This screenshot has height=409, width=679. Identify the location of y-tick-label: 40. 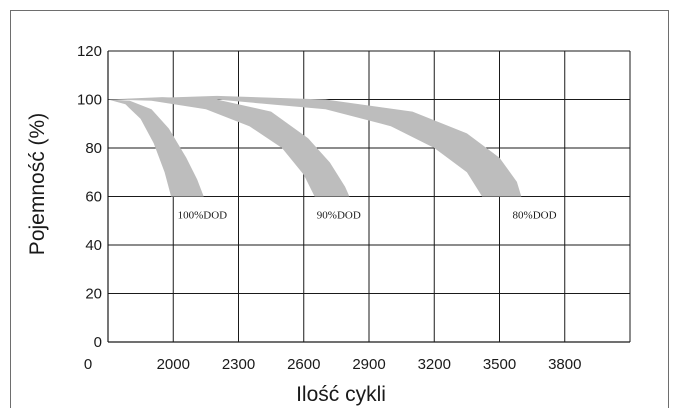
(93, 245).